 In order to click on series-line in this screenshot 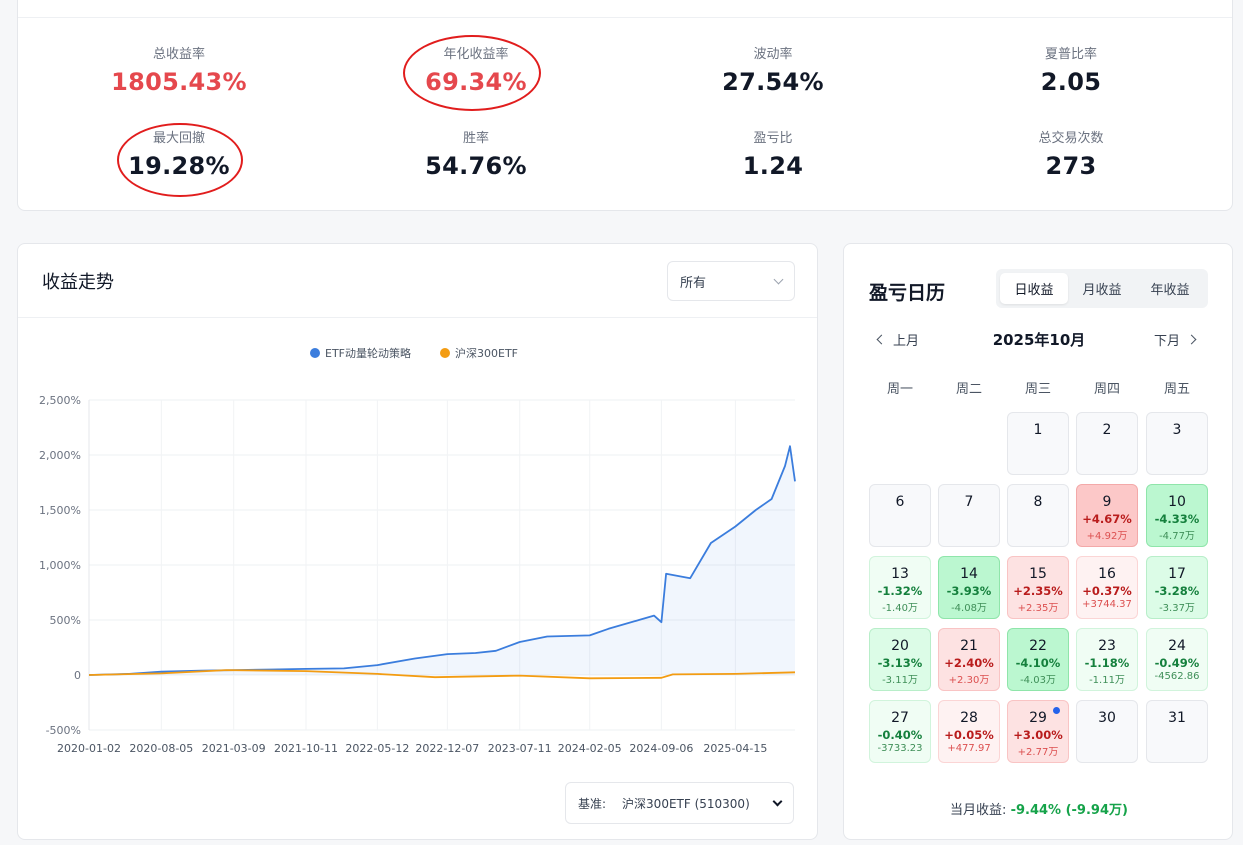, I will do `click(442, 674)`.